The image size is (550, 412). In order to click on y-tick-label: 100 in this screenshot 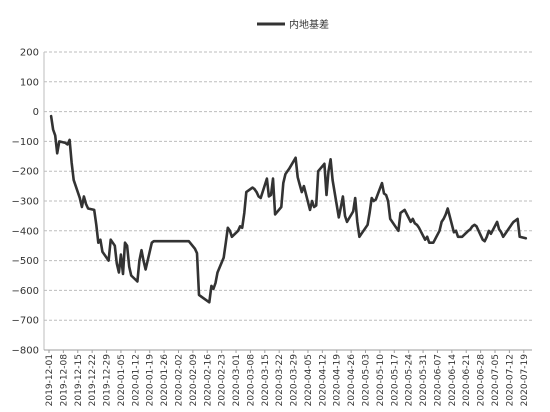, I will do `click(29, 82)`.